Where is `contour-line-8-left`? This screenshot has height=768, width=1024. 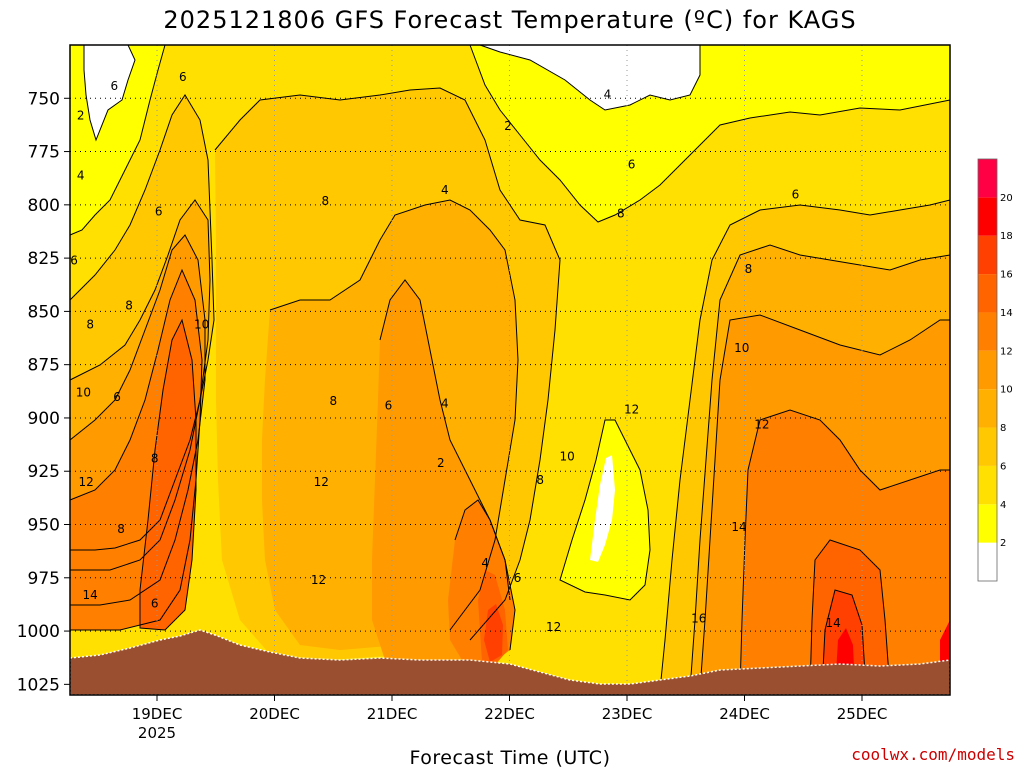
contour-line-8-left is located at coordinates (140, 385).